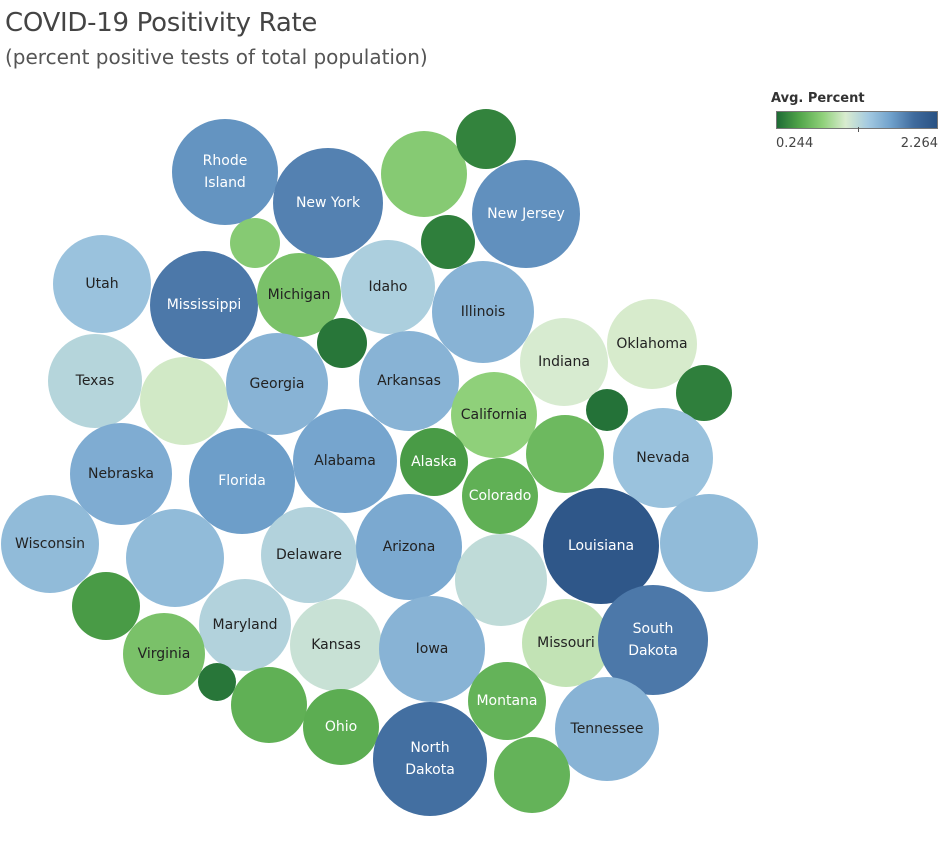 Image resolution: width=946 pixels, height=841 pixels. I want to click on bubble-indiana-group: Indiana, so click(564, 362).